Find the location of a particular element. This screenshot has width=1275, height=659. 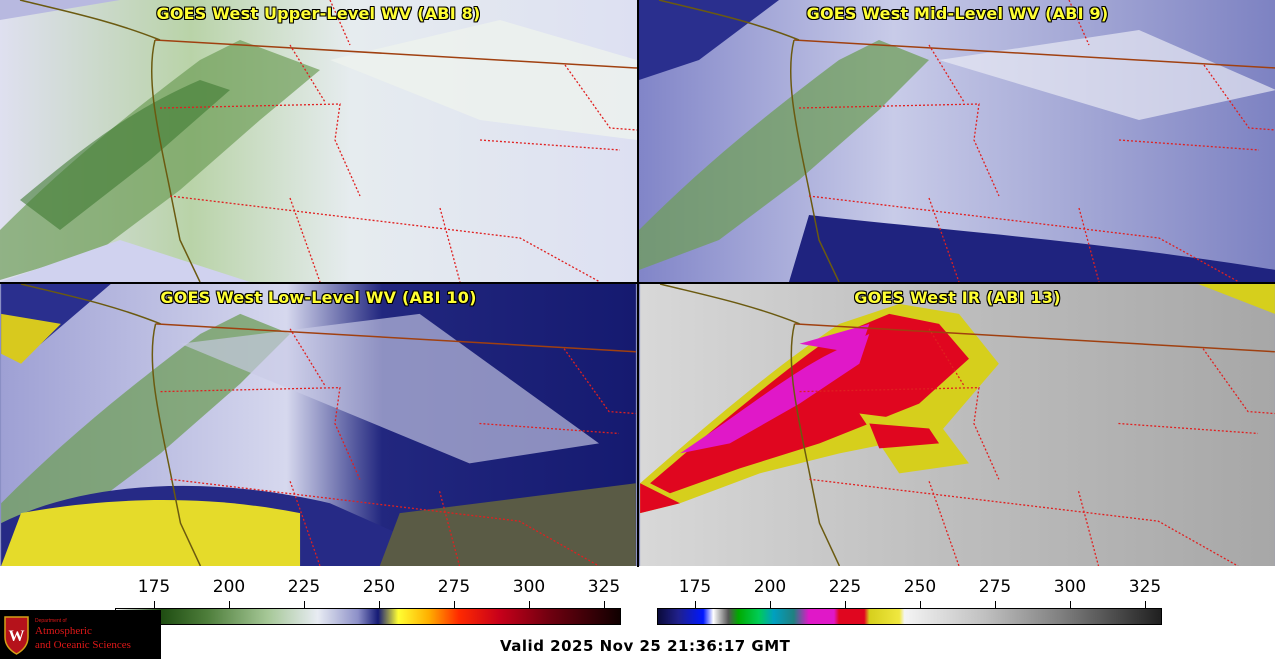

uw-crest-icon: W is located at coordinates (16, 635).